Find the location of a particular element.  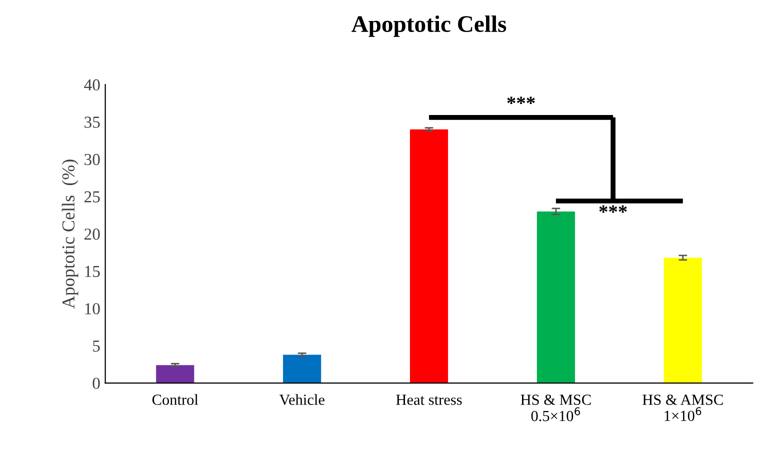

y-tick-label: 20 is located at coordinates (92, 234).